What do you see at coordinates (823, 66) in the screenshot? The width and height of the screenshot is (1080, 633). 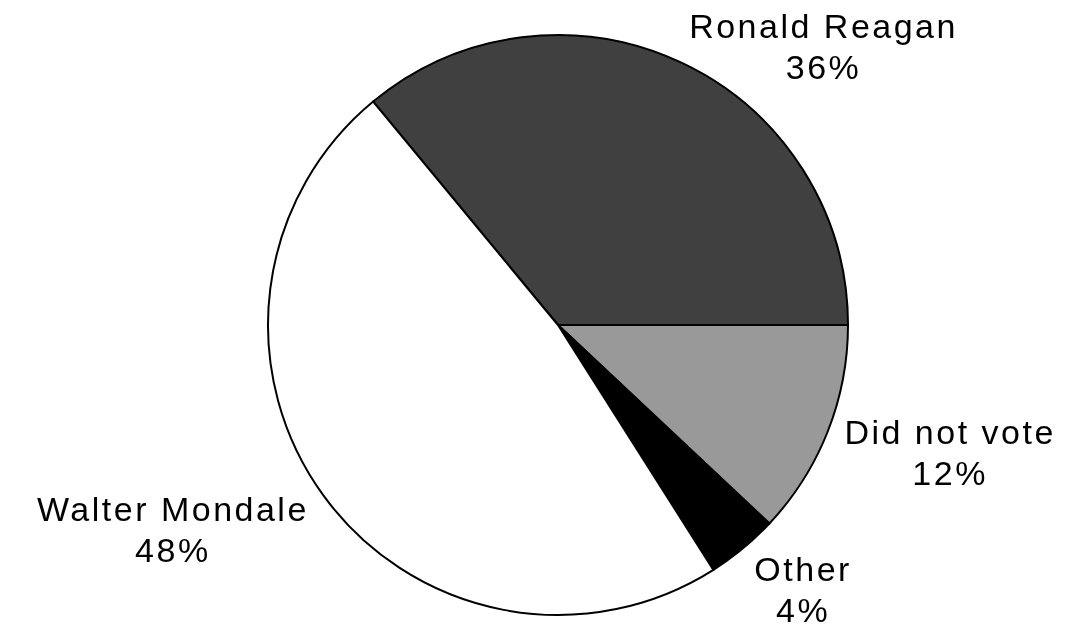 I see `data-label: 36%` at bounding box center [823, 66].